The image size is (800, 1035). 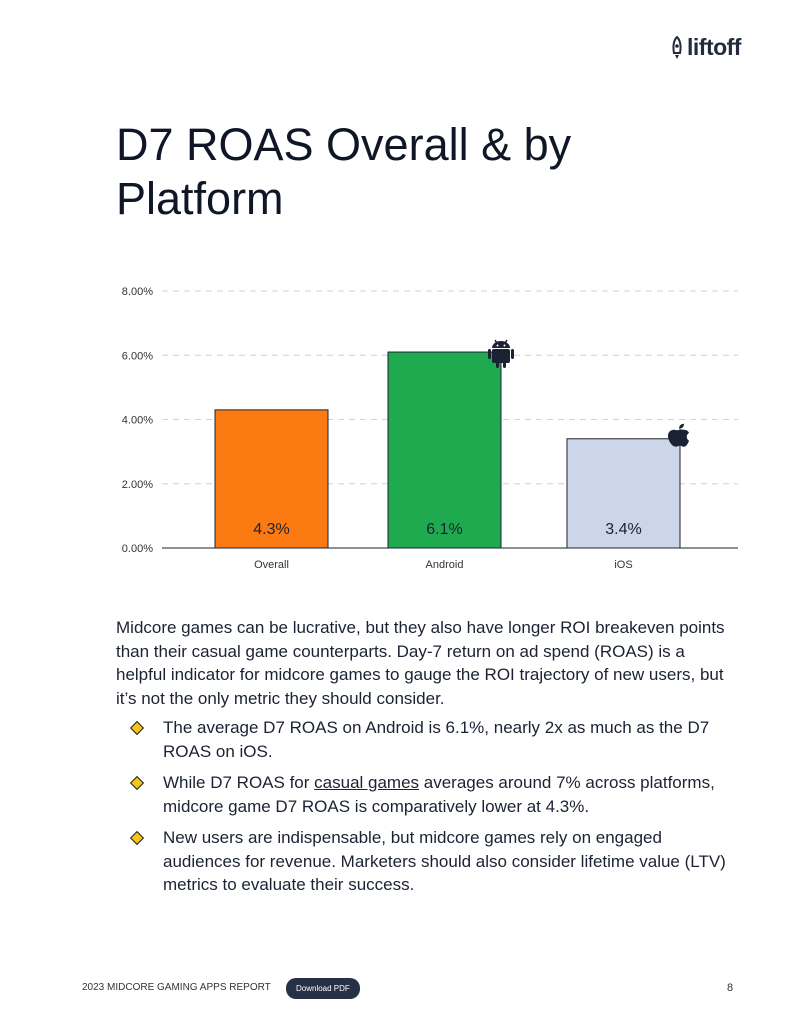 I want to click on bar-ios, so click(x=623, y=493).